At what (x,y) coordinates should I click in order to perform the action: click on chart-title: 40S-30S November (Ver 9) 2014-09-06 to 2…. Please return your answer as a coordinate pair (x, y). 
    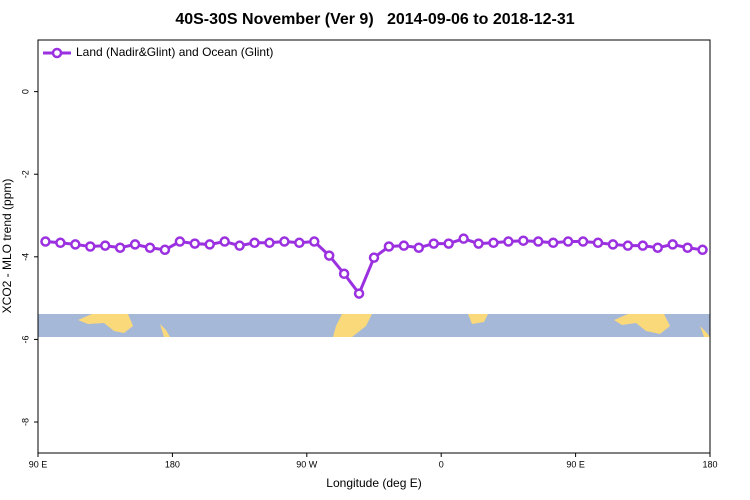
    Looking at the image, I should click on (374, 19).